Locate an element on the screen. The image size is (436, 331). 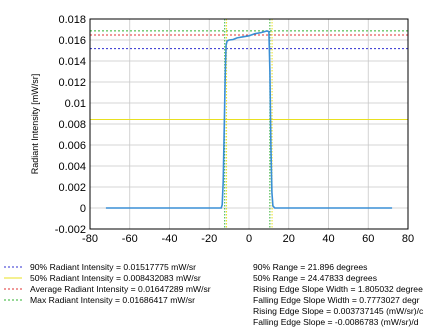
legend-stat-label: 90% Range = 21.896 degrees is located at coordinates (310, 267).